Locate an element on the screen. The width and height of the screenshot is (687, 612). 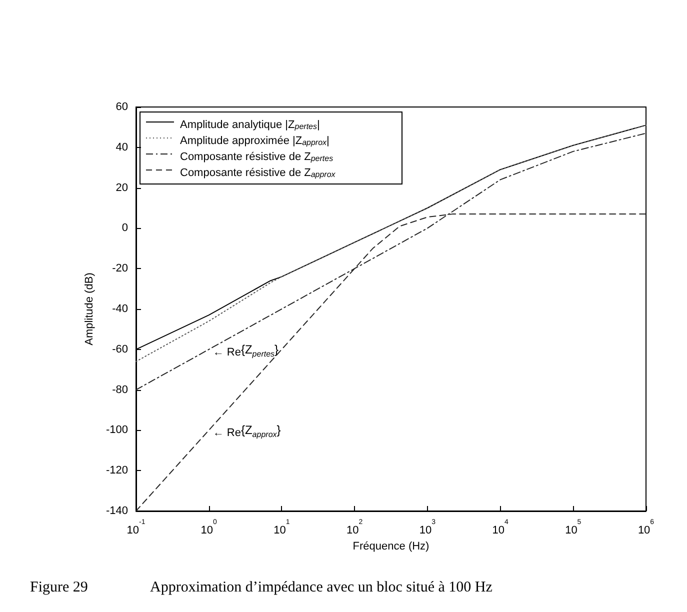
y-tick-label: 40 is located at coordinates (122, 147).